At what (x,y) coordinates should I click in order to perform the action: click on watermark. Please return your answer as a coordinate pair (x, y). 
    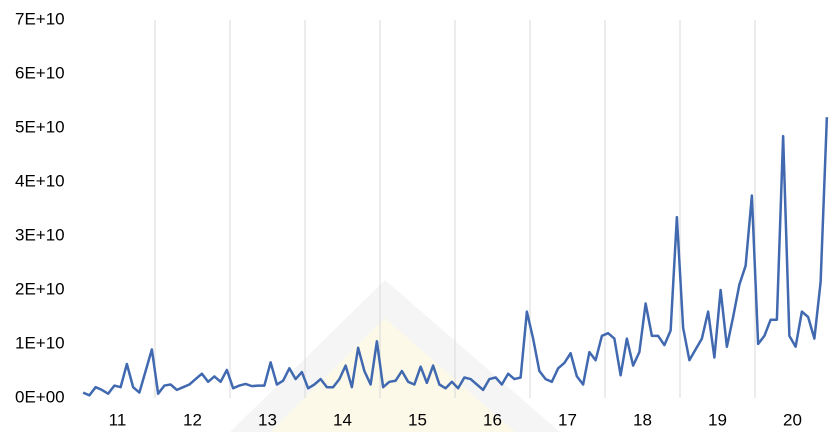
    Looking at the image, I should click on (395, 356).